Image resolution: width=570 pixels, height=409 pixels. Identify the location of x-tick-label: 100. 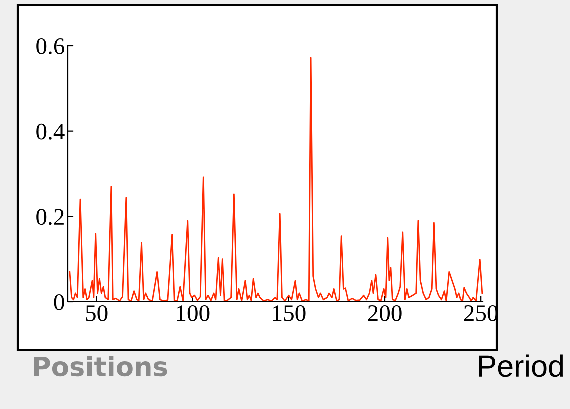
(193, 313).